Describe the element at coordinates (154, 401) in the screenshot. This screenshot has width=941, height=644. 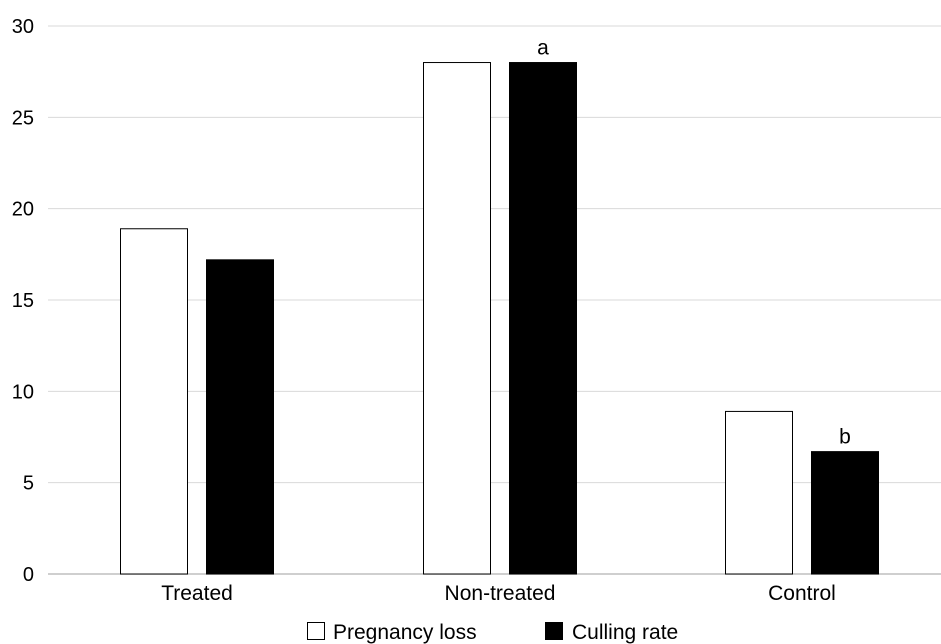
I see `bar-pregnancy-loss-treated` at that location.